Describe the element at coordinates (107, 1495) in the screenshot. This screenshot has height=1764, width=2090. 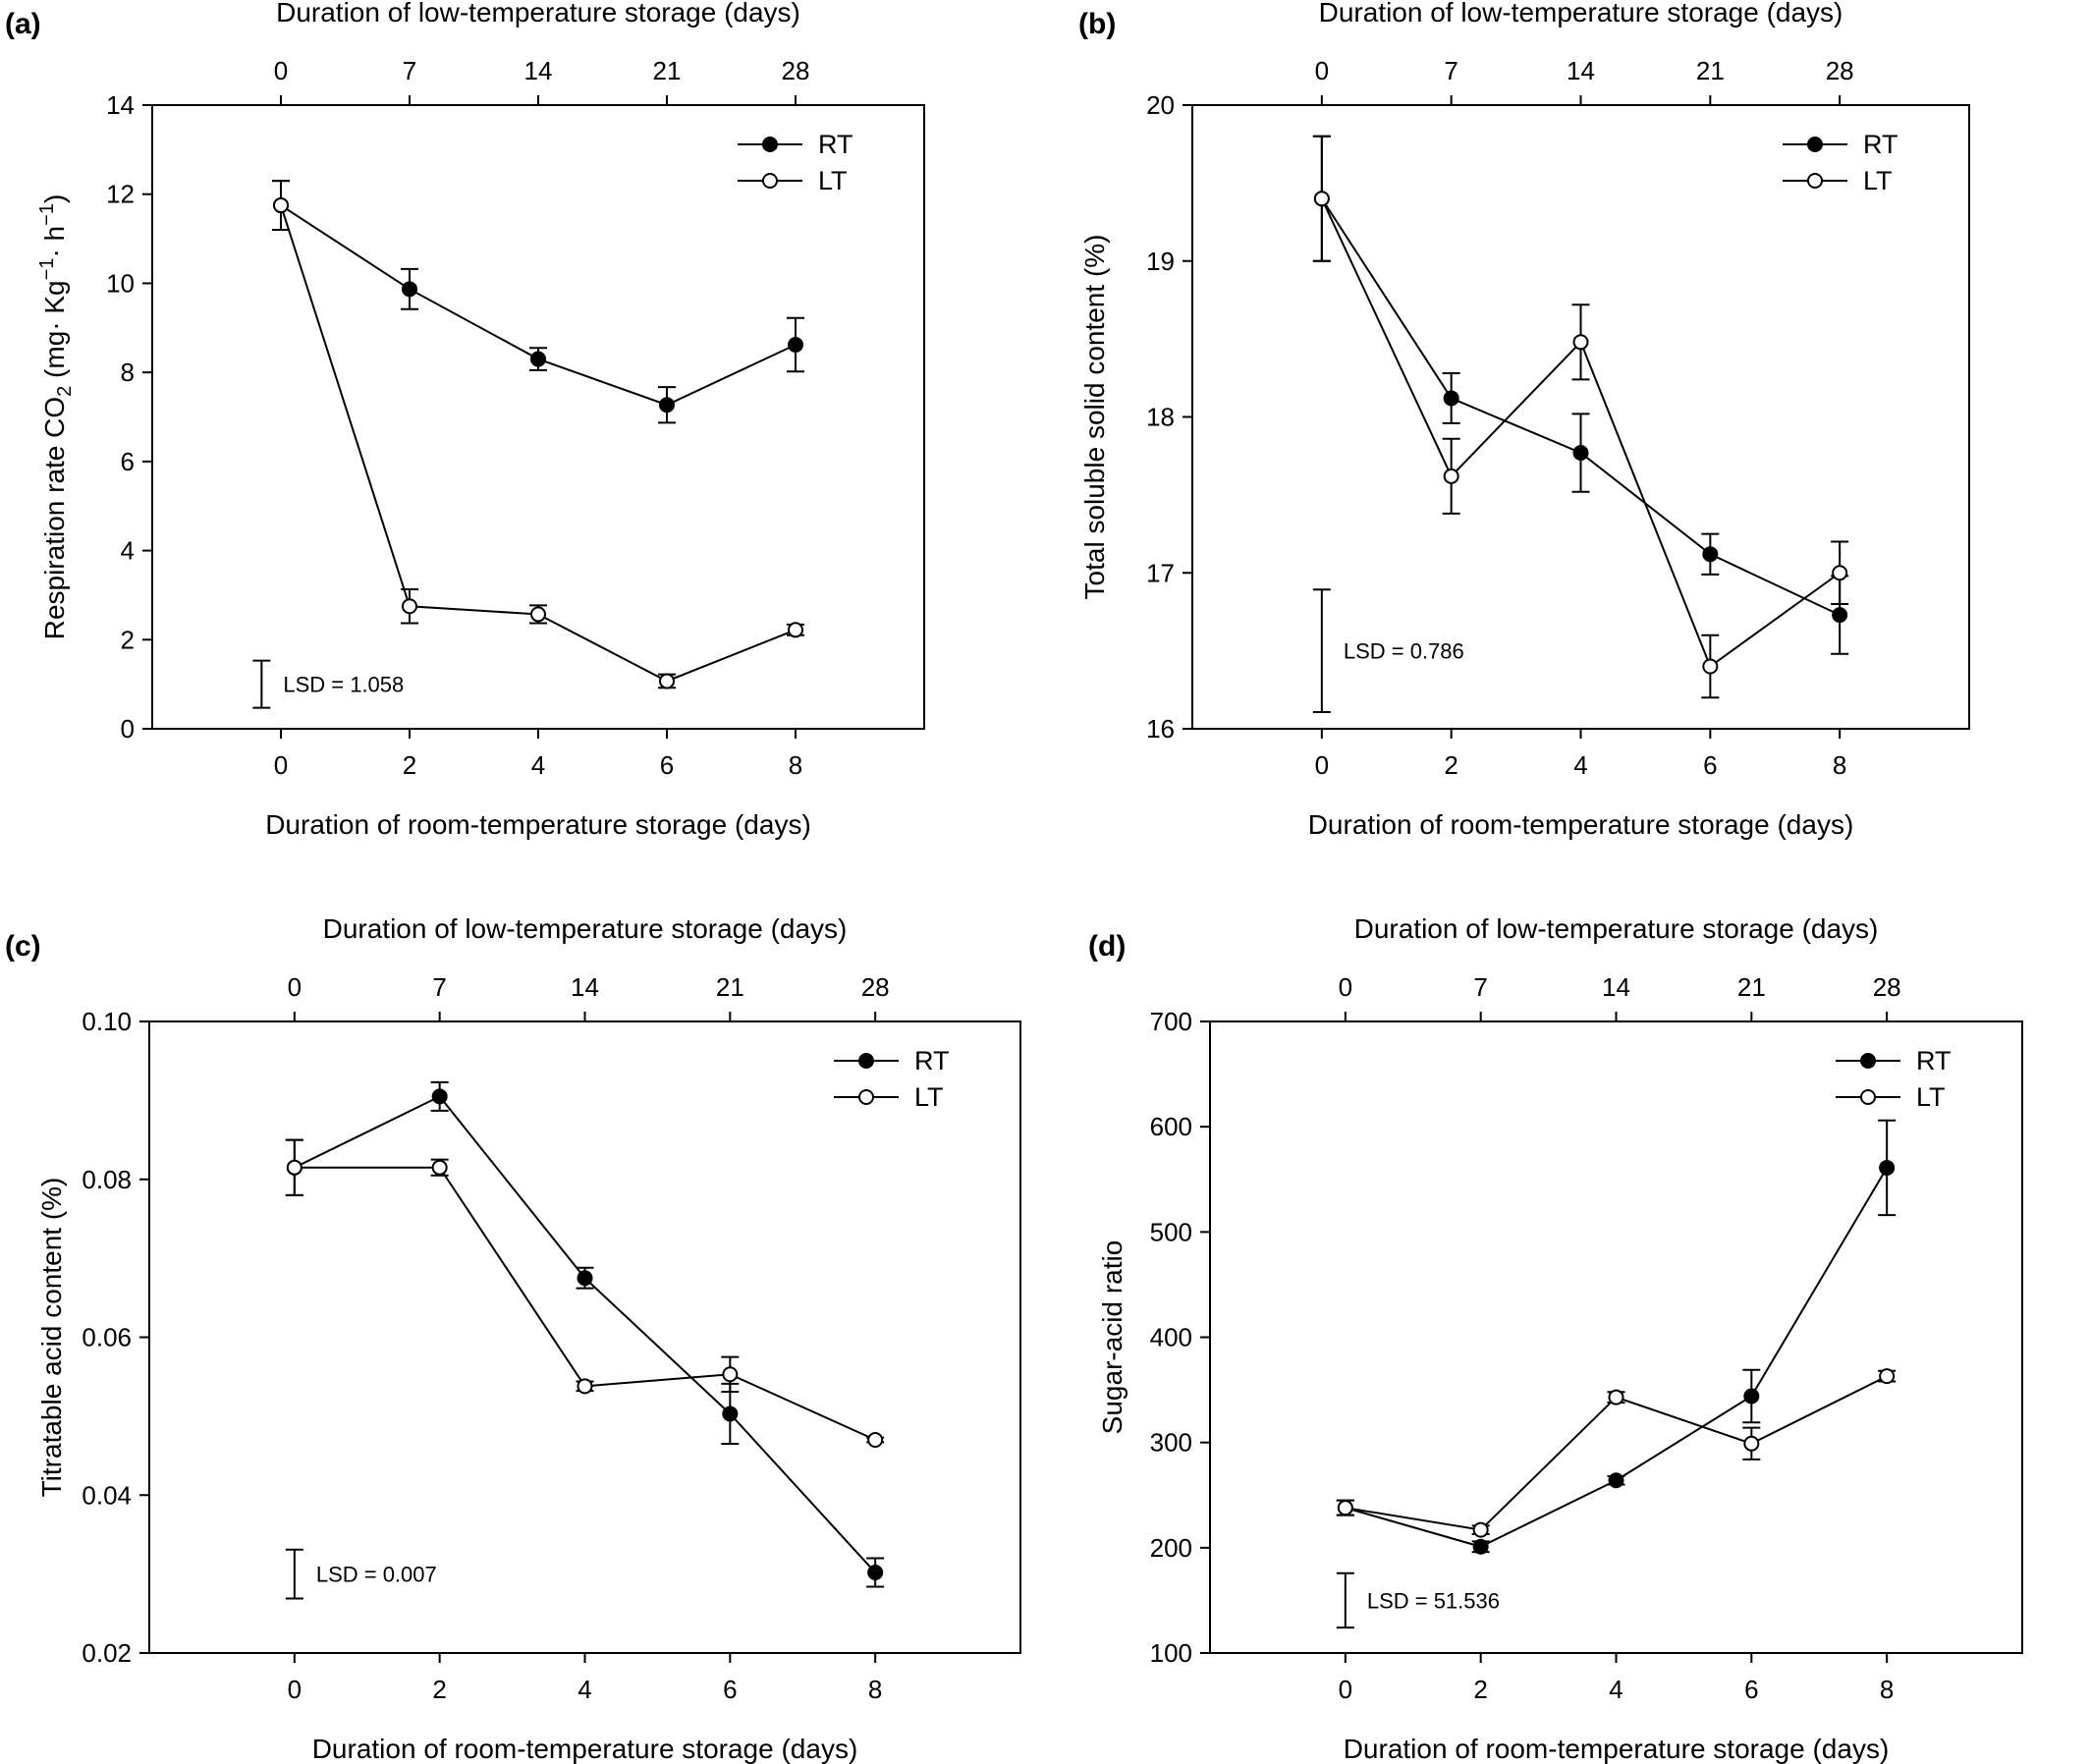
I see `y-tick-label: 0.04` at that location.